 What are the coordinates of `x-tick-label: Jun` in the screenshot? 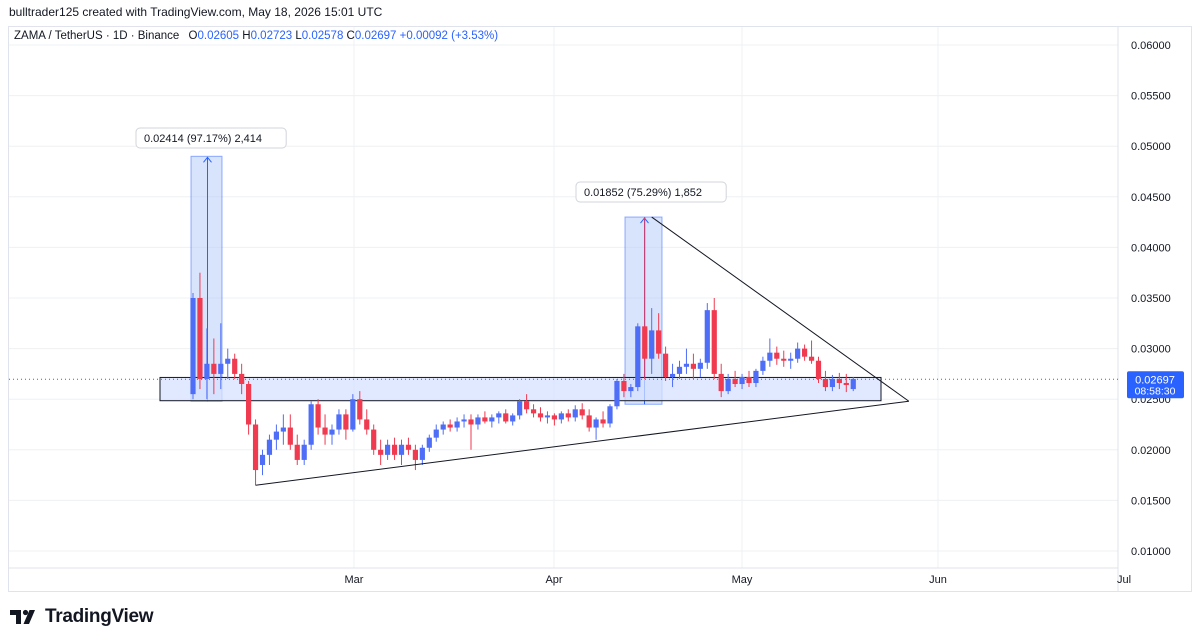 It's located at (938, 580).